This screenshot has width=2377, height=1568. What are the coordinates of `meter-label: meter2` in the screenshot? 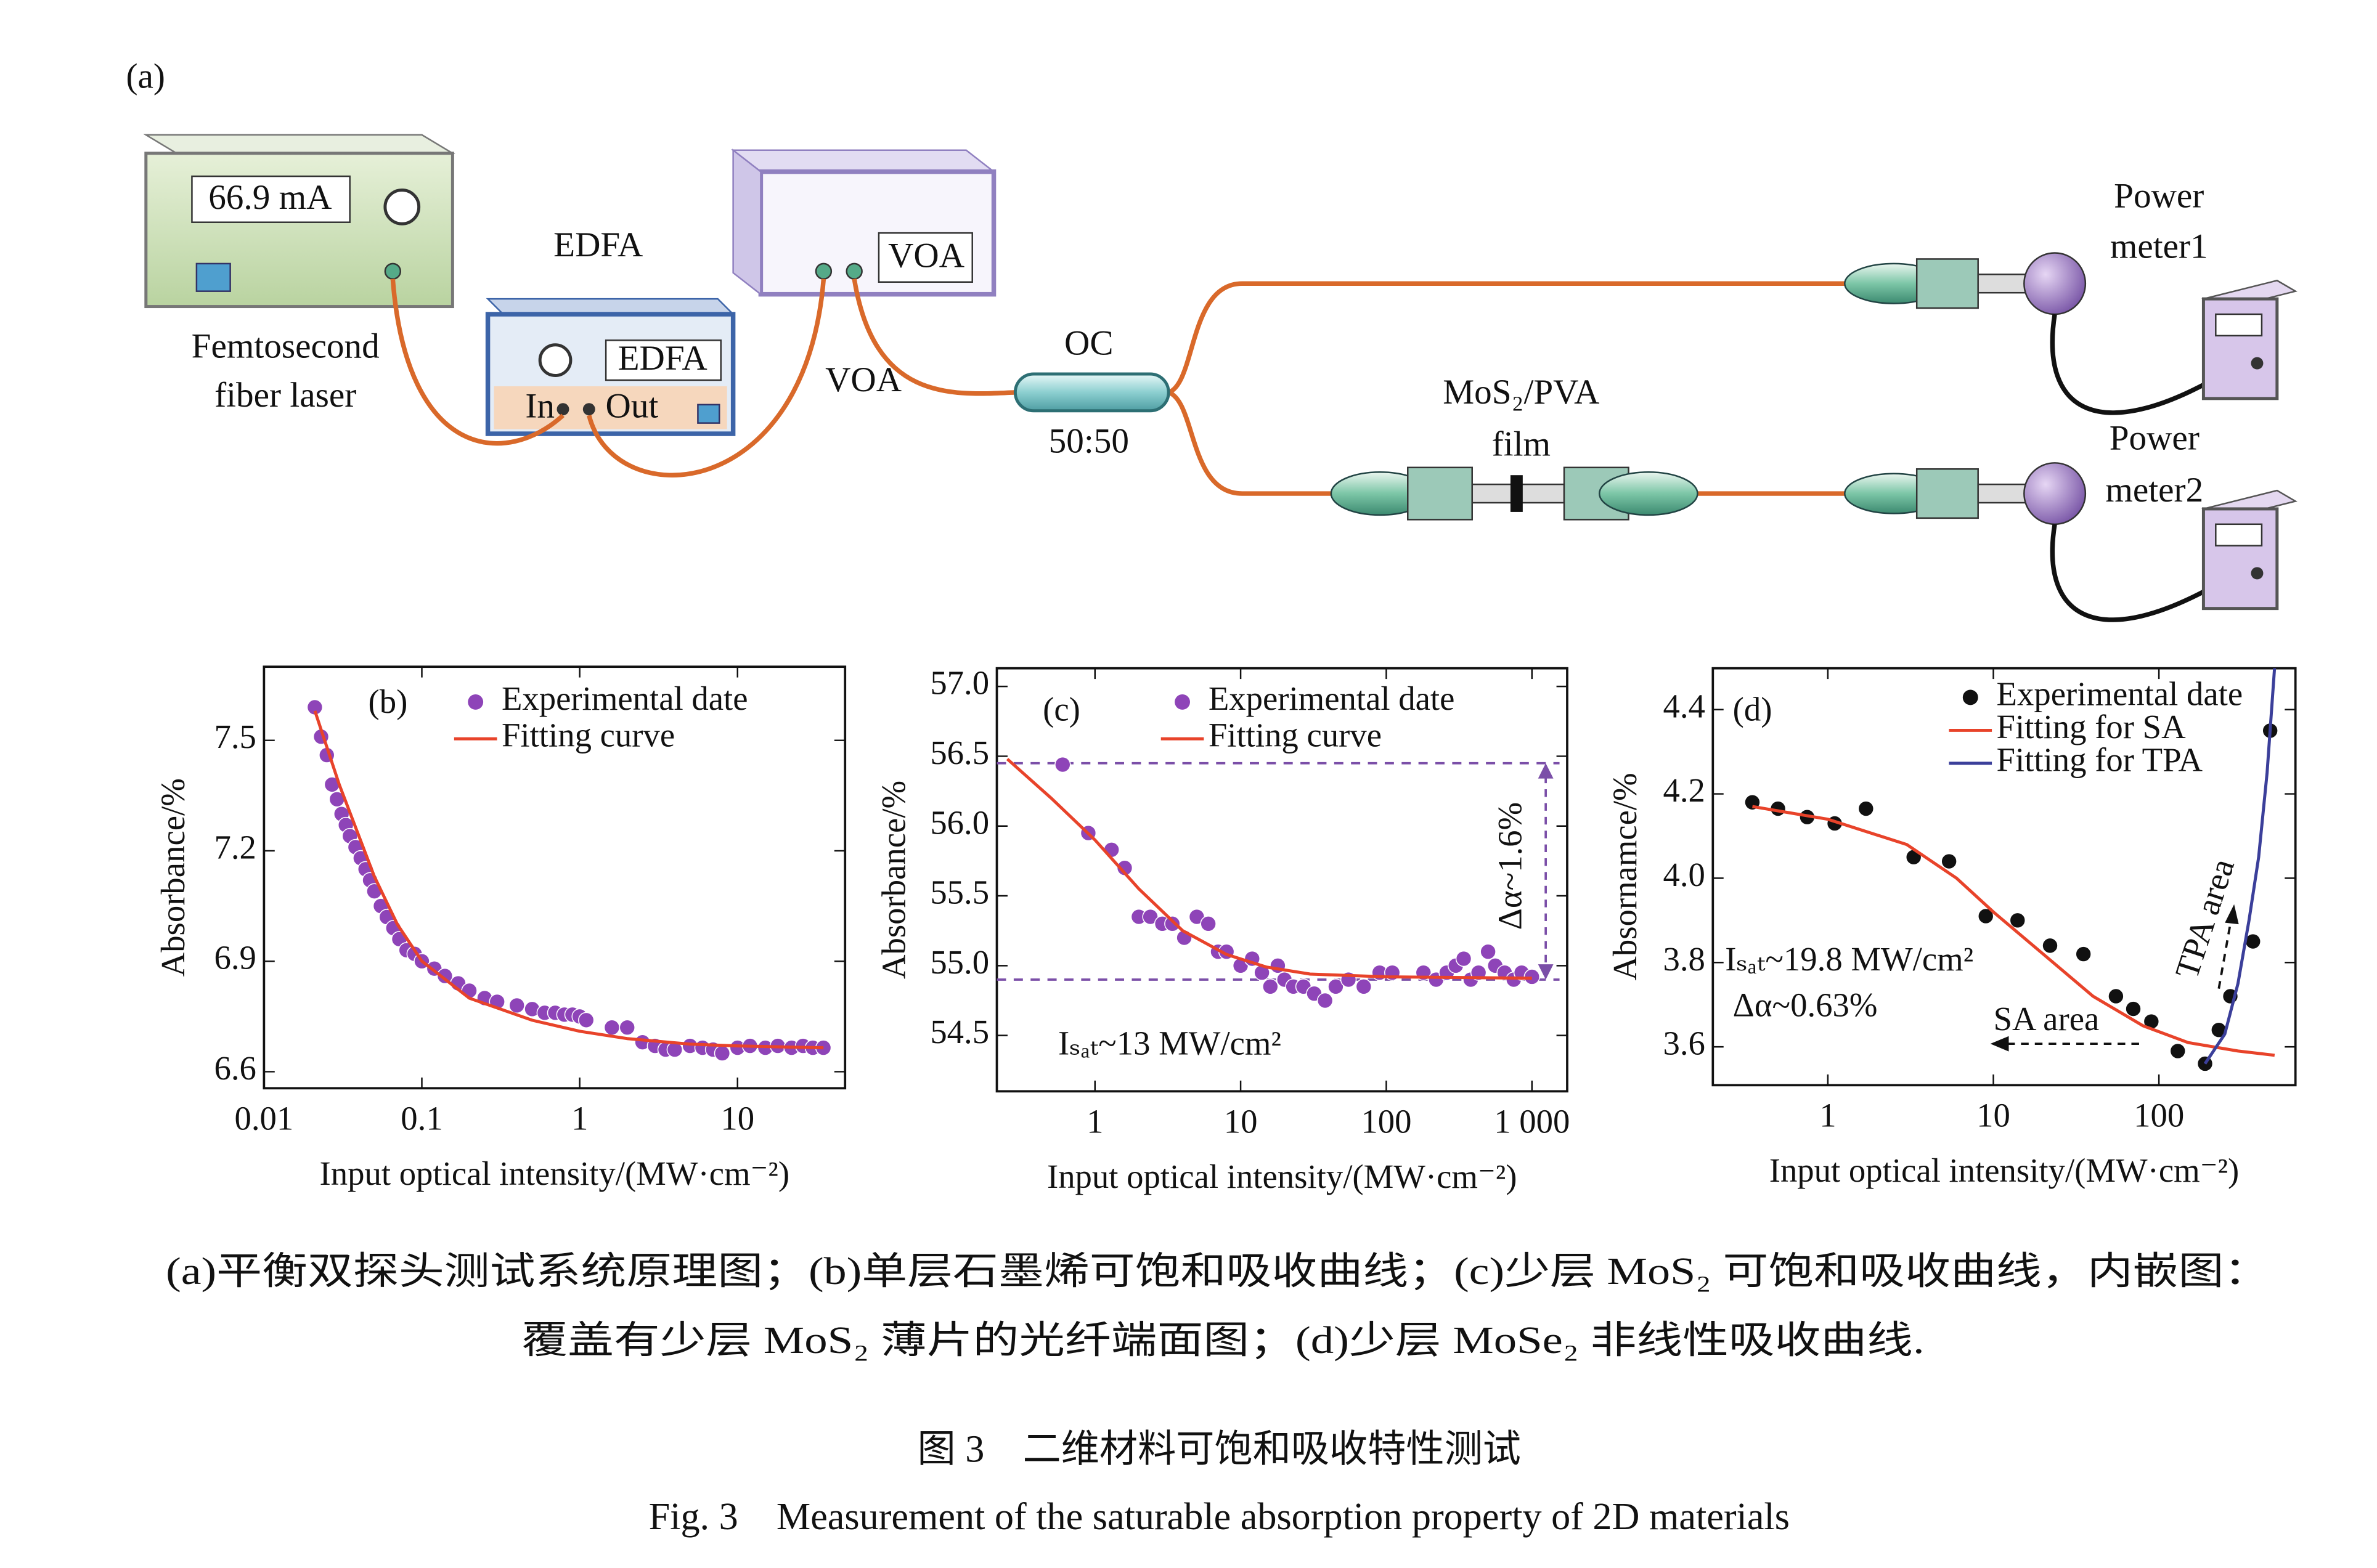 It's located at (2154, 491).